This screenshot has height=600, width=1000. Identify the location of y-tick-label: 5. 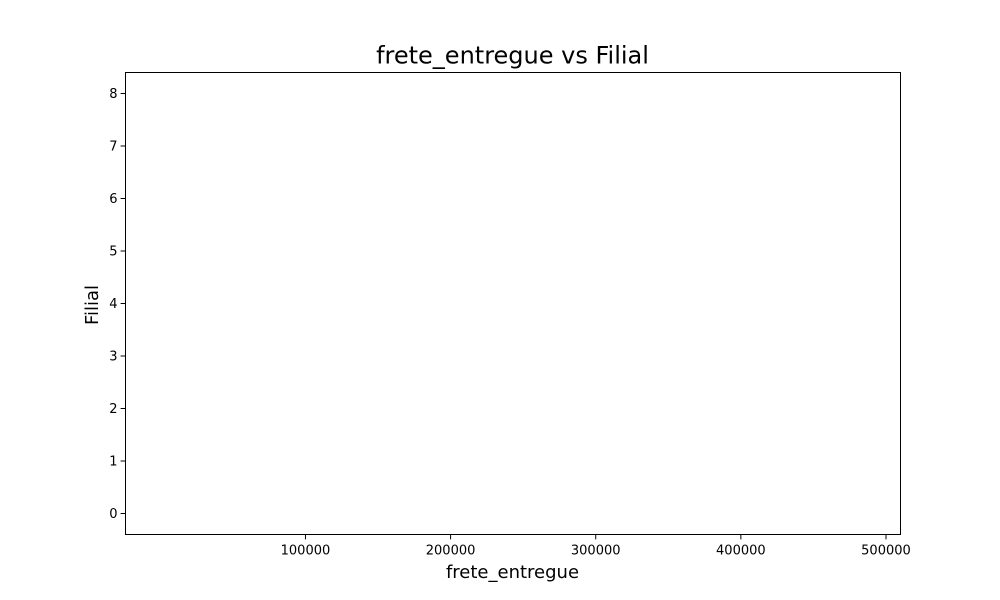
(113, 252).